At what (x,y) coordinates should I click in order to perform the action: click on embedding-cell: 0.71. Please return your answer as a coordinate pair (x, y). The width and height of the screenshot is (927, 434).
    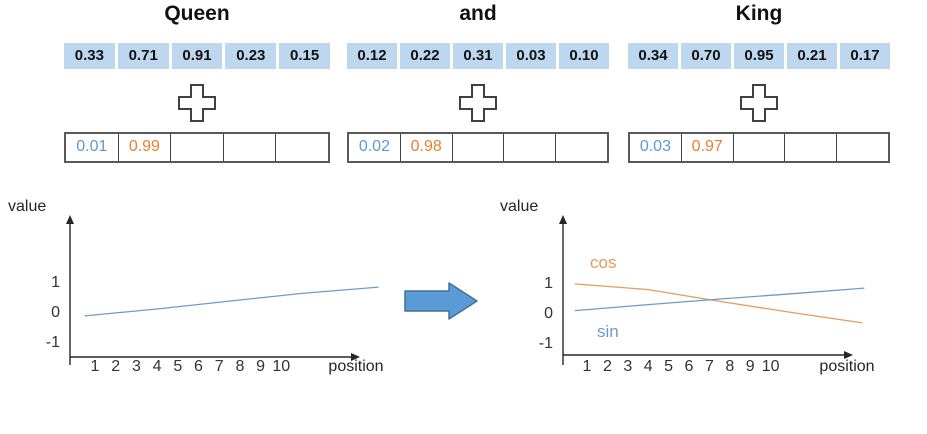
    Looking at the image, I should click on (143, 56).